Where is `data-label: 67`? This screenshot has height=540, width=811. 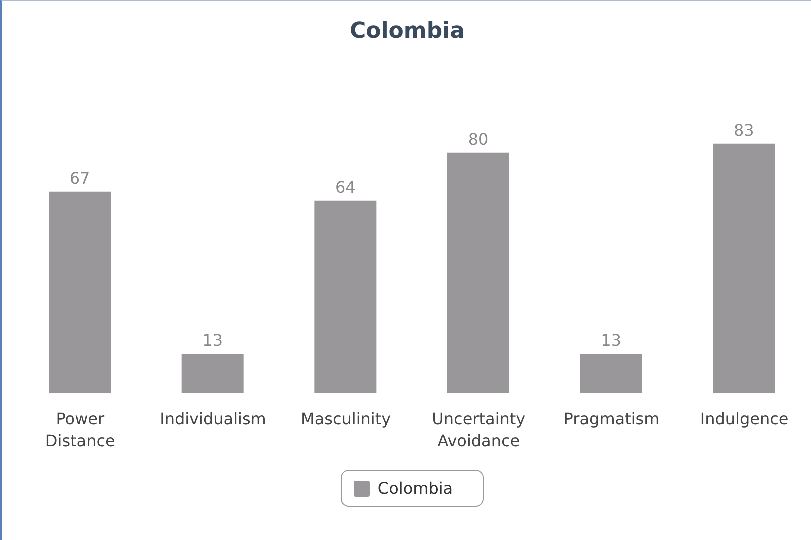
data-label: 67 is located at coordinates (80, 178).